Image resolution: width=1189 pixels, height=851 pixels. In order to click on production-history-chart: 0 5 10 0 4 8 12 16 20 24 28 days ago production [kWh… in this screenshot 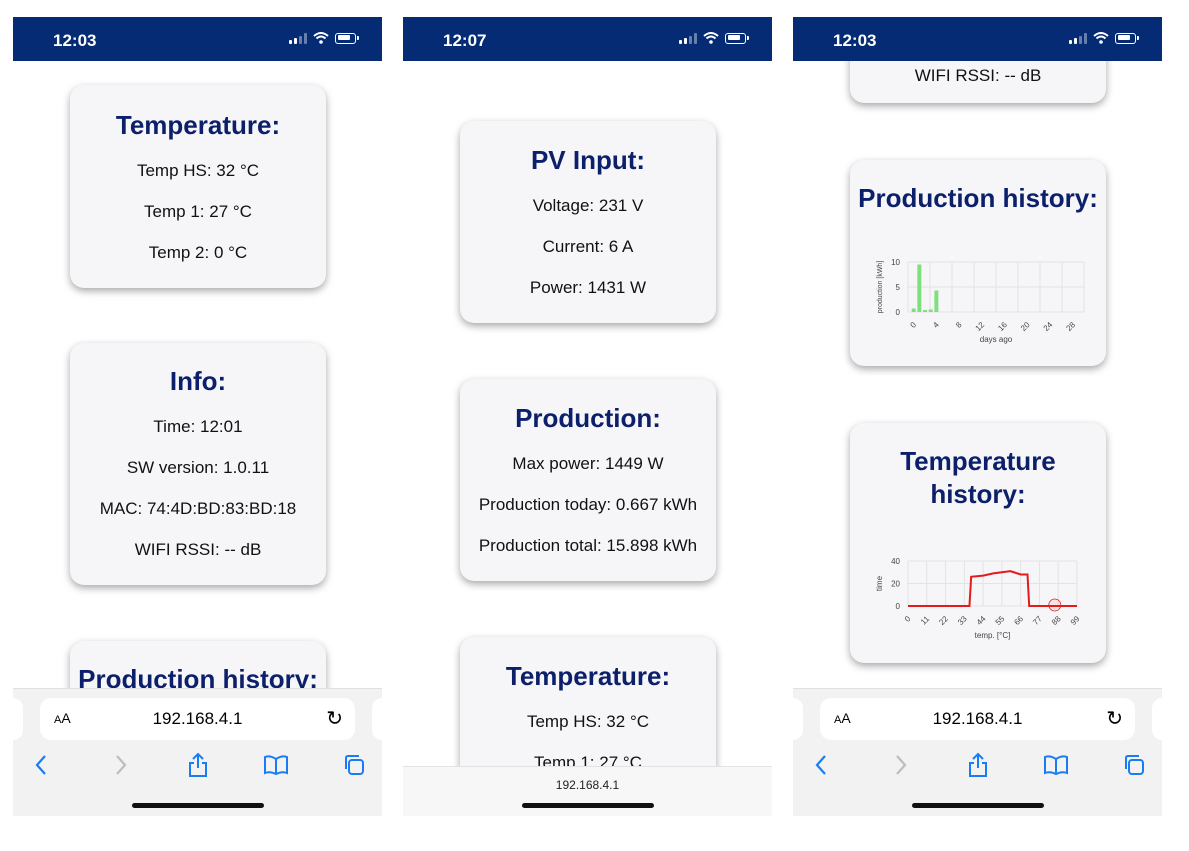, I will do `click(981, 301)`.